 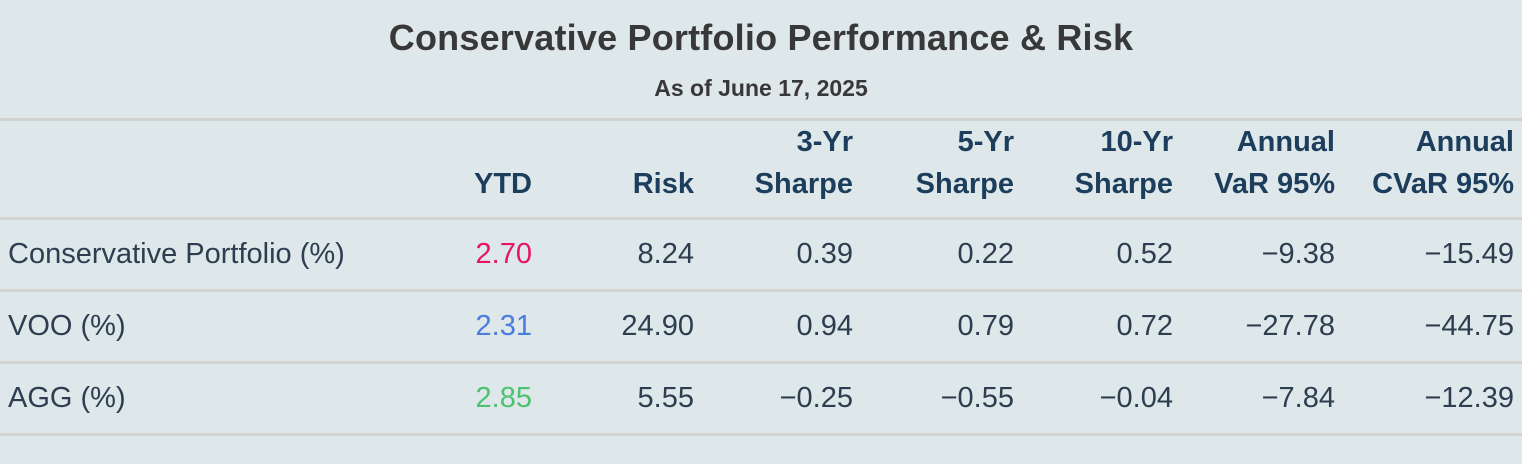 I want to click on cvar-95-value: −15.49, so click(x=1432, y=255).